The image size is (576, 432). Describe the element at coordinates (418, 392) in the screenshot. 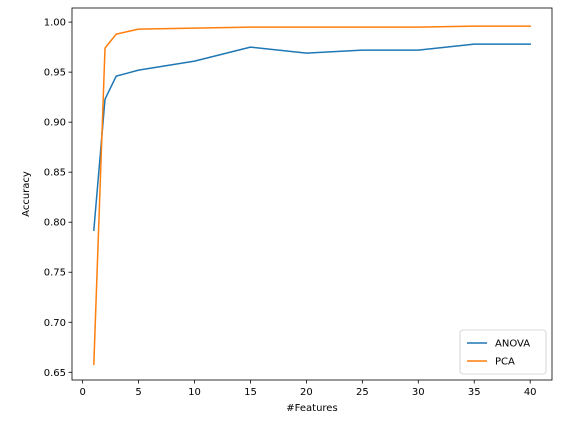

I see `x-tick-label: 30` at that location.